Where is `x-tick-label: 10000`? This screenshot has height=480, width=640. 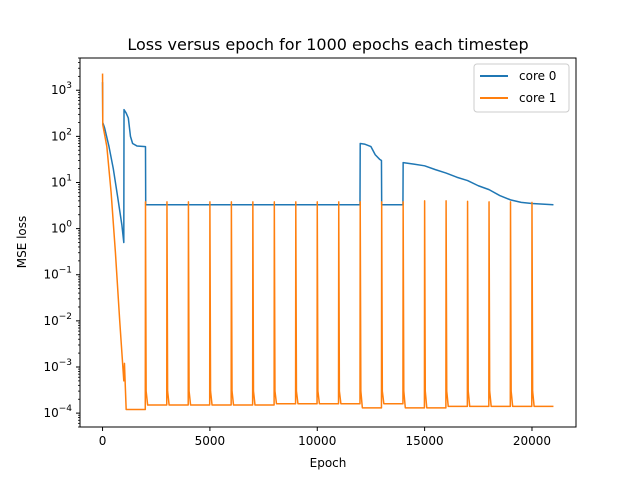
x-tick-label: 10000 is located at coordinates (317, 441).